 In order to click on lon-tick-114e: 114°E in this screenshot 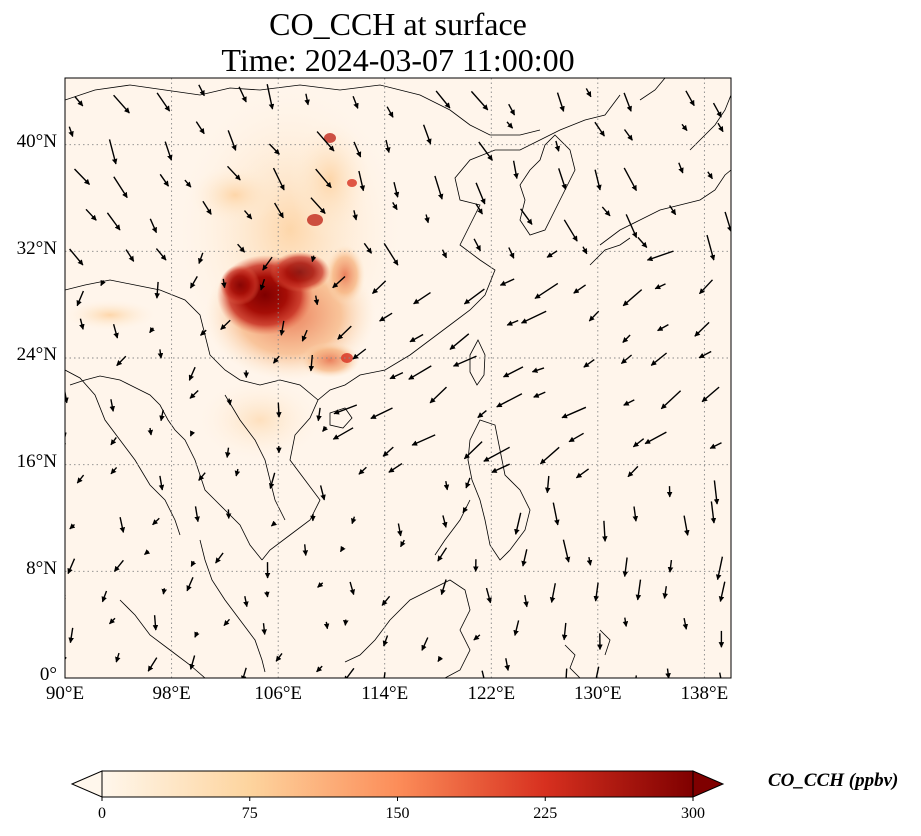, I will do `click(385, 693)`.